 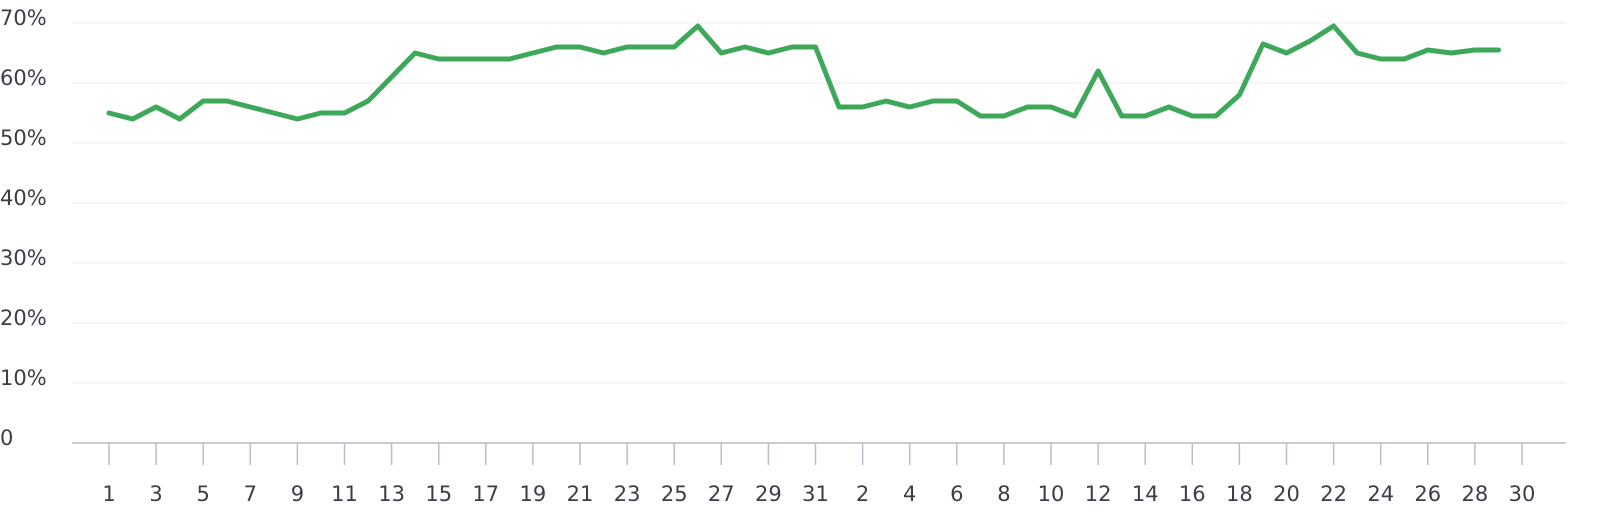 I want to click on y-tick-label: 0, so click(x=6, y=438).